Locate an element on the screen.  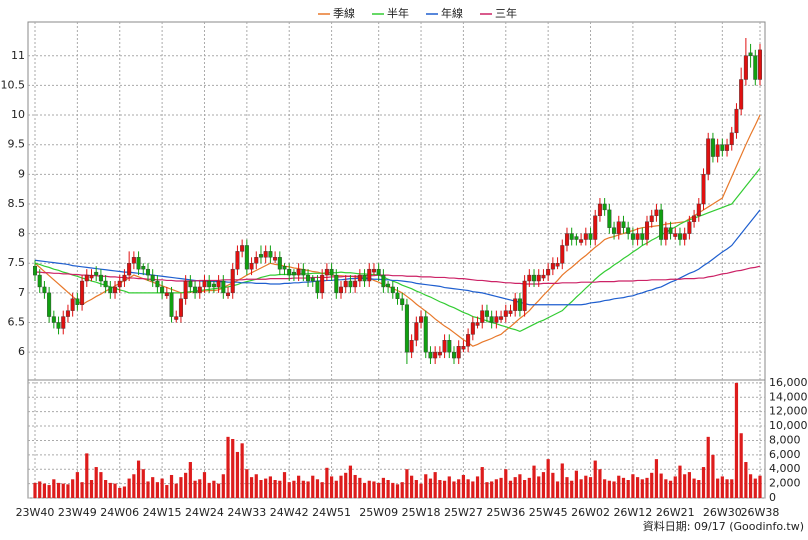
y2-tick-label: 16,000 is located at coordinates (788, 382).